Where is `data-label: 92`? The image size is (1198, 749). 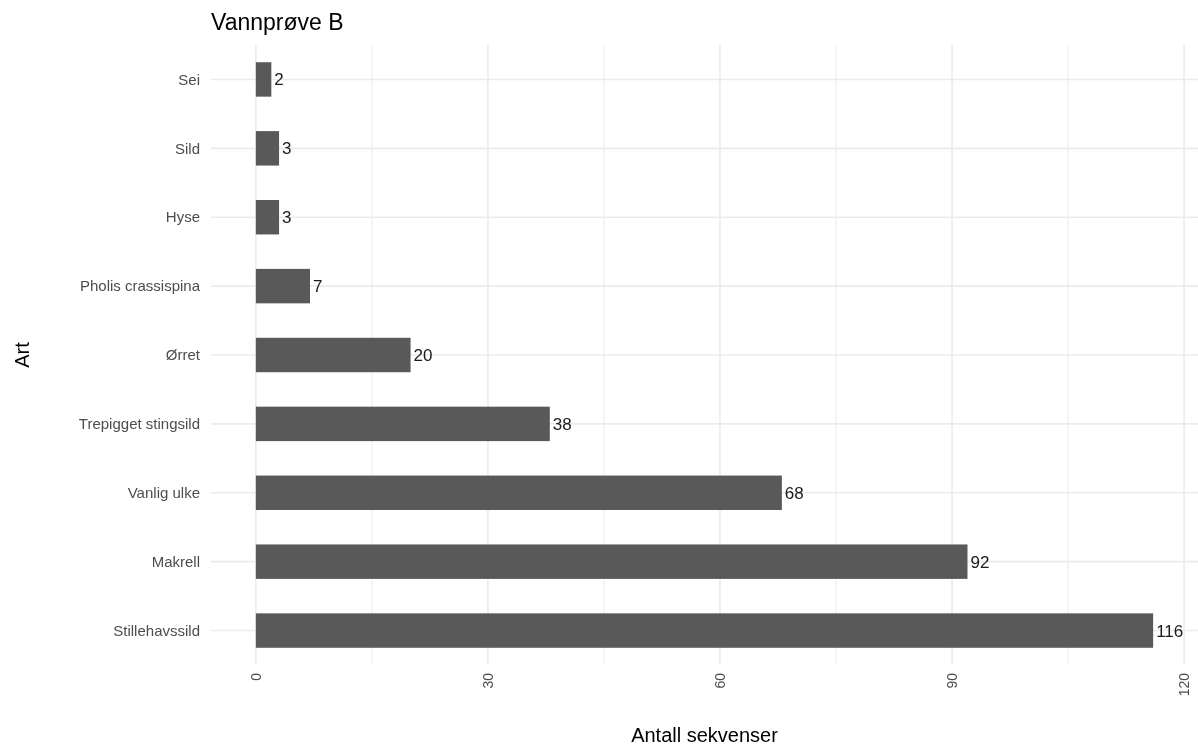 data-label: 92 is located at coordinates (980, 562).